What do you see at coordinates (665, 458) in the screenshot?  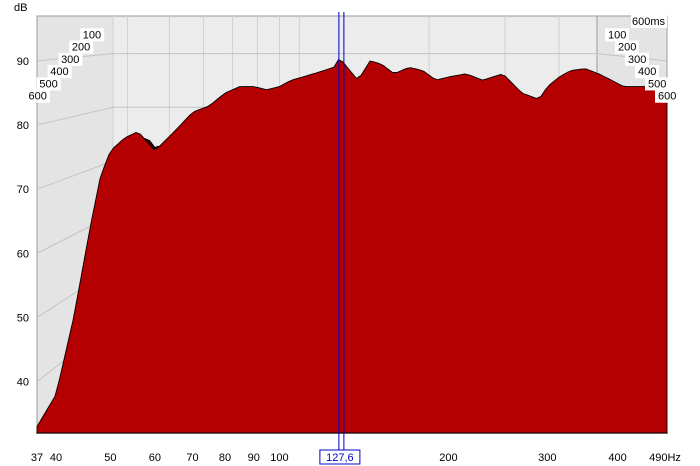 I see `x-end-label: 490Hz` at bounding box center [665, 458].